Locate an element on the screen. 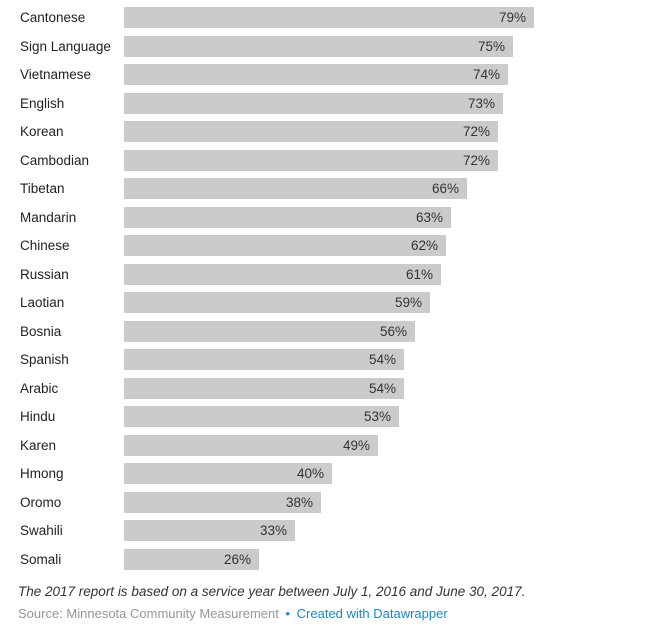 The image size is (660, 628). category-label: Karen is located at coordinates (38, 445).